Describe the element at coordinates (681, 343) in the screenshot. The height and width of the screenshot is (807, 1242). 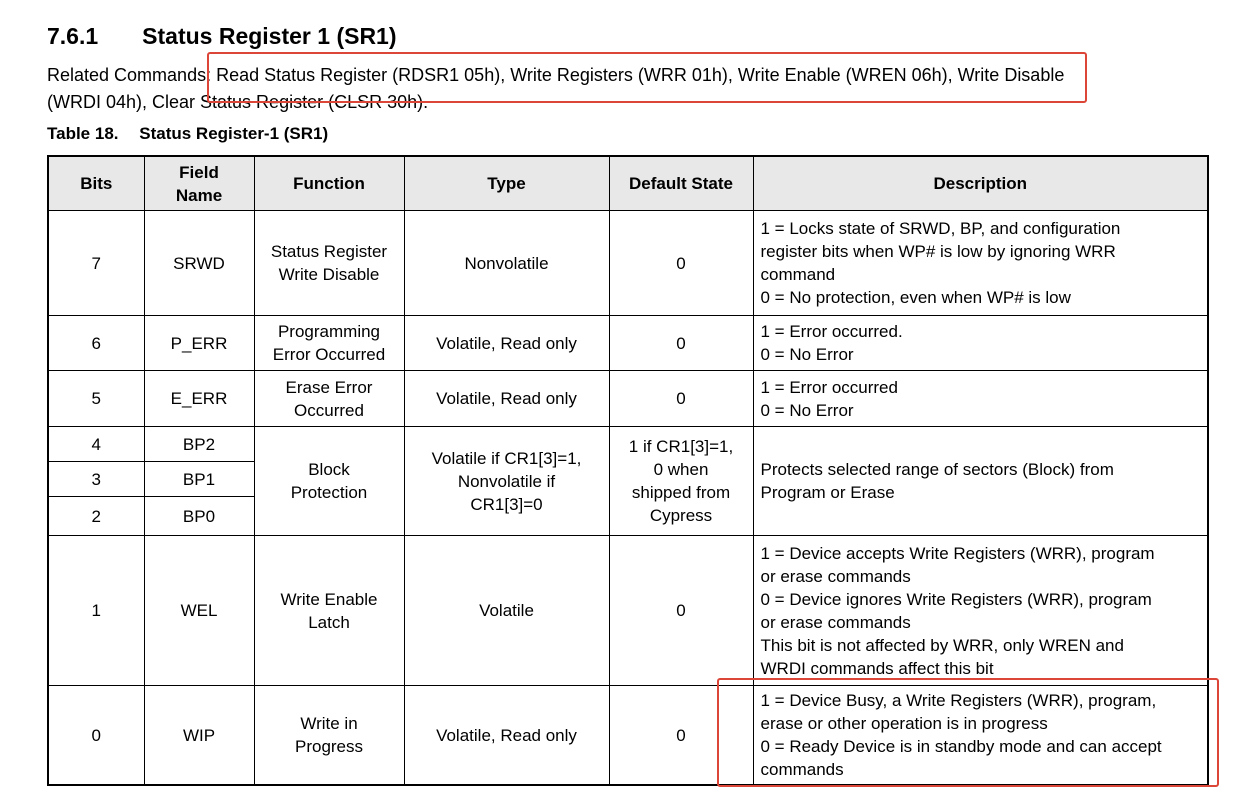
I see `cell-perr-default: 0` at that location.